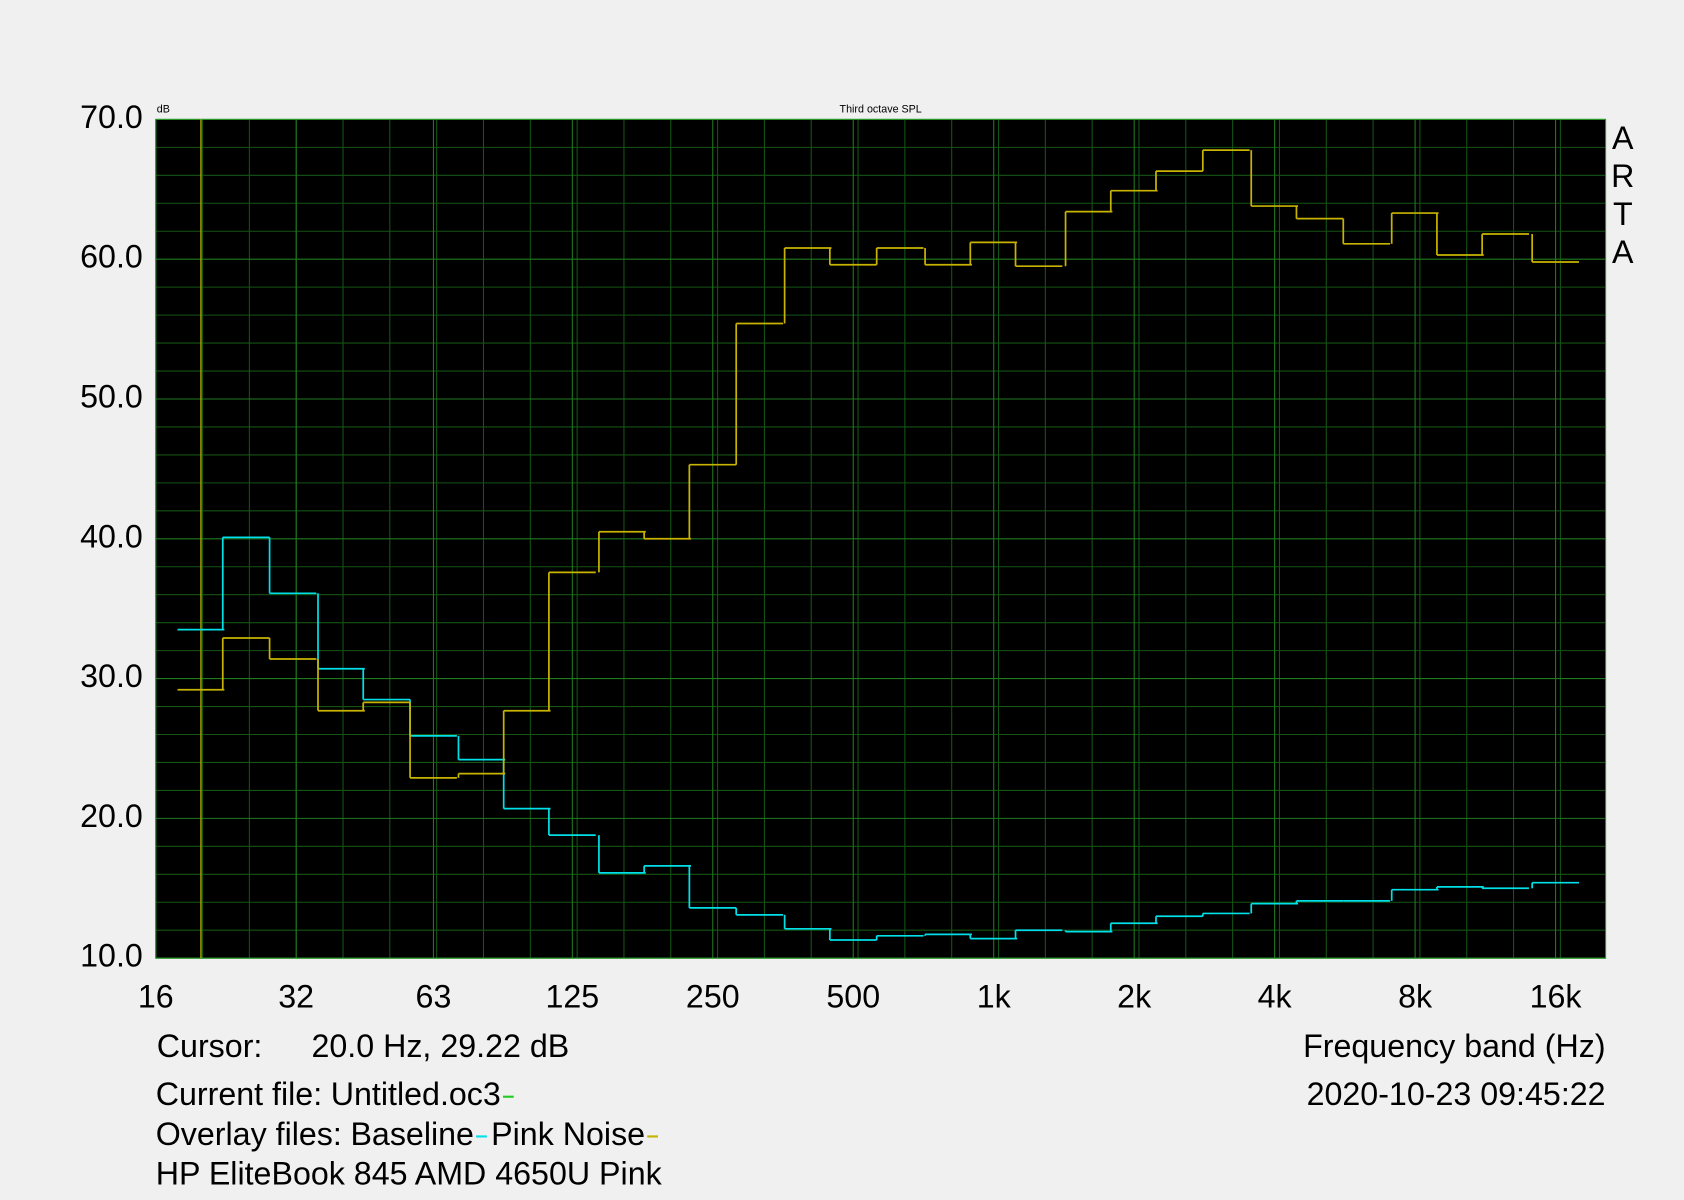  Describe the element at coordinates (1134, 996) in the screenshot. I see `x-tick-label: 2k` at that location.